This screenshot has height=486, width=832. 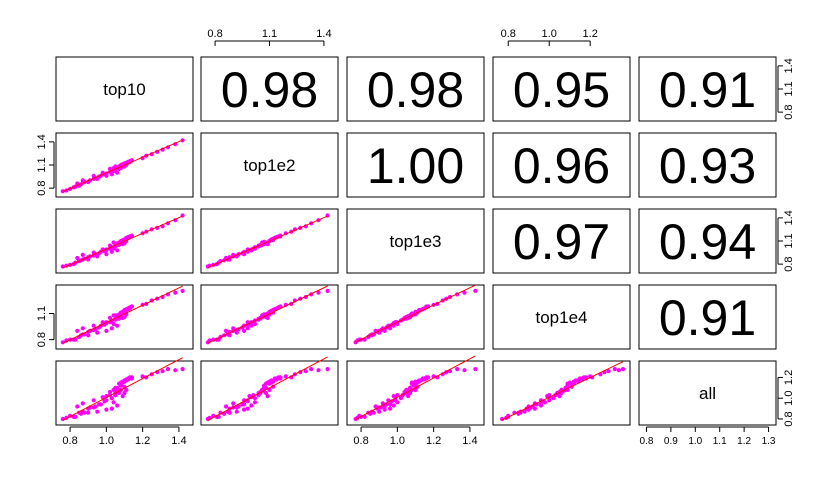 I want to click on right-axis-tick-label-2-1: 1.1, so click(x=789, y=240).